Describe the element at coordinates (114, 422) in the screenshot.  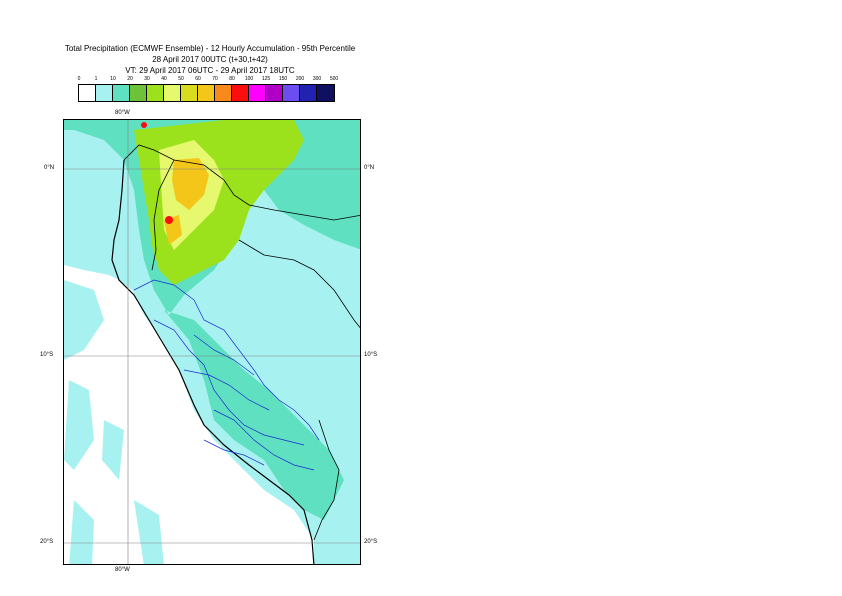
I see `light-rain-ocean-patches` at that location.